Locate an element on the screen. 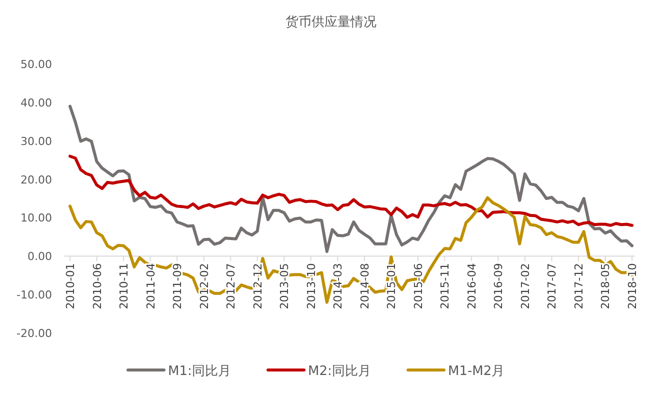 The height and width of the screenshot is (394, 656). x-tick-label: 2011-09 is located at coordinates (177, 286).